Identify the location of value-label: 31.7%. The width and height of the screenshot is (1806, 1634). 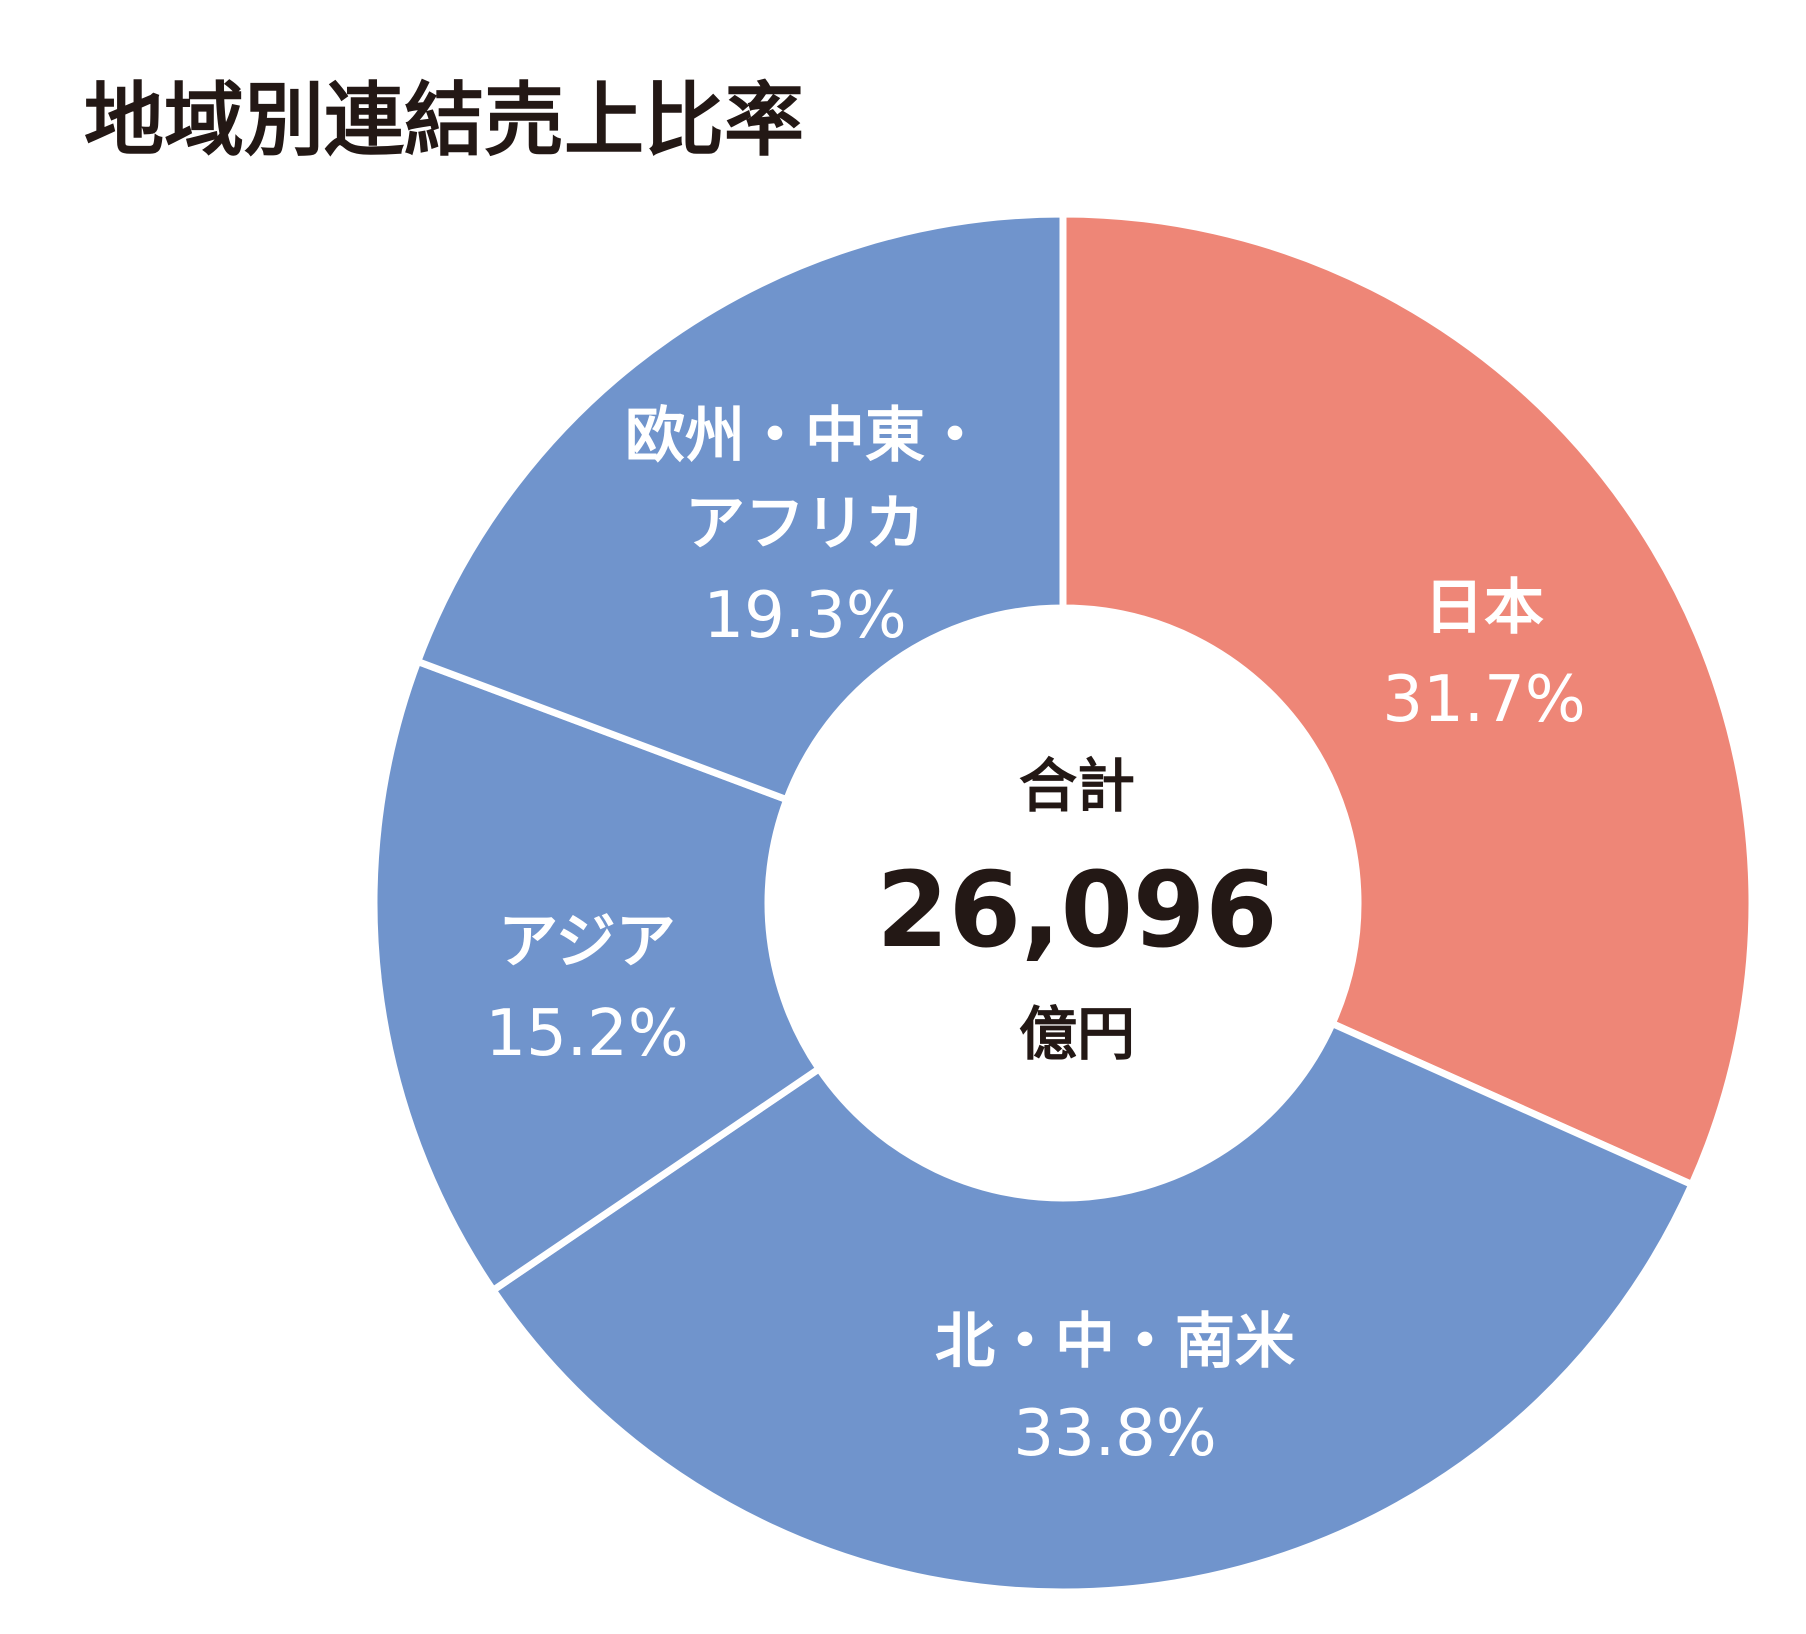
(1484, 700).